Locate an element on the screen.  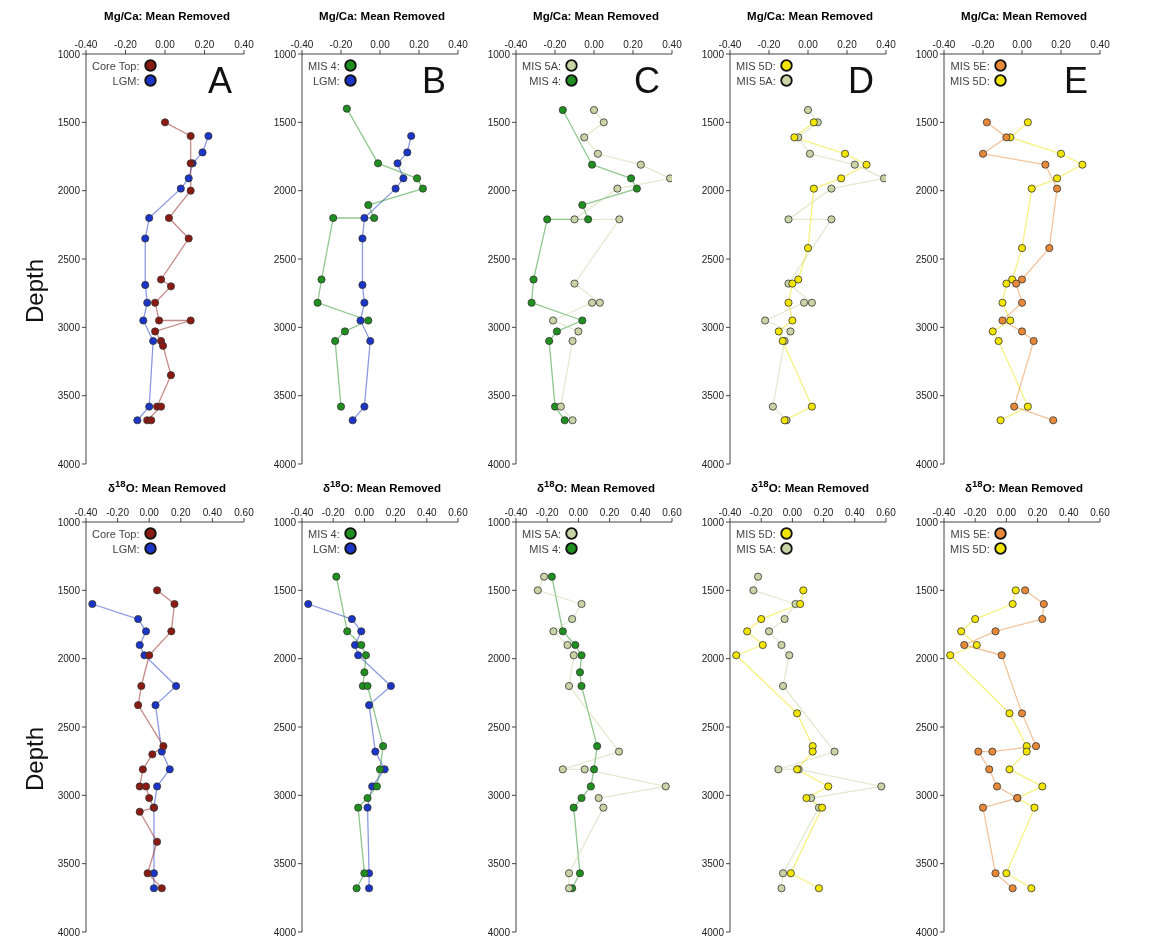
legend-label: MIS 4: is located at coordinates (545, 548).